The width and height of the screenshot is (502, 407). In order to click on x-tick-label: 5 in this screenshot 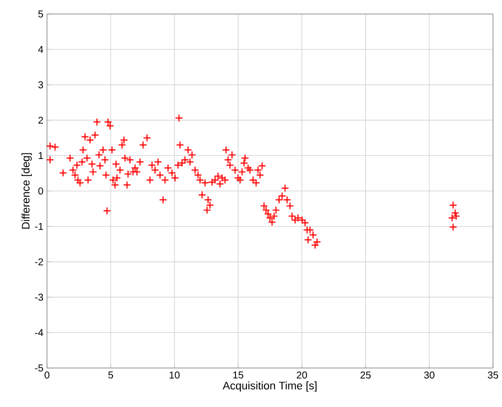, I will do `click(111, 375)`.